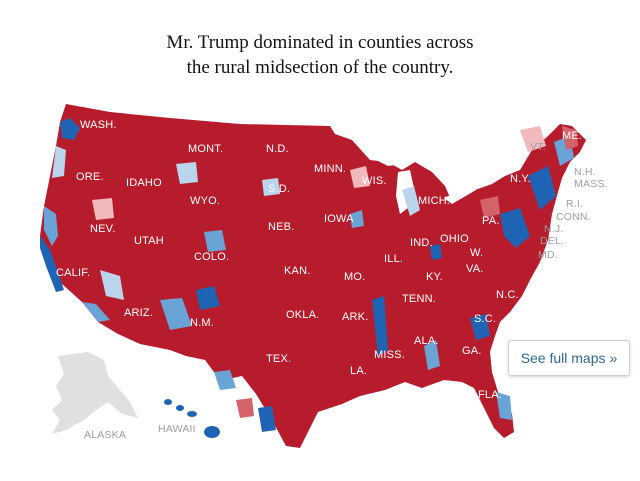 The image size is (640, 481). Describe the element at coordinates (475, 269) in the screenshot. I see `label-va: VA.` at that location.